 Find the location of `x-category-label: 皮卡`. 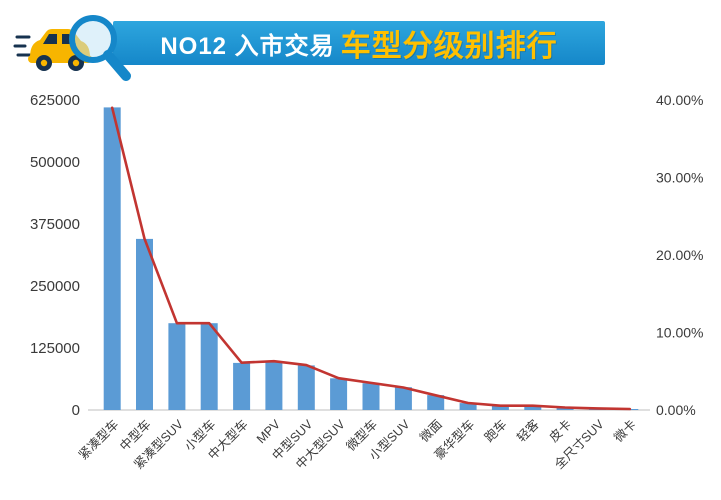

x-category-label: 皮卡 is located at coordinates (561, 431).